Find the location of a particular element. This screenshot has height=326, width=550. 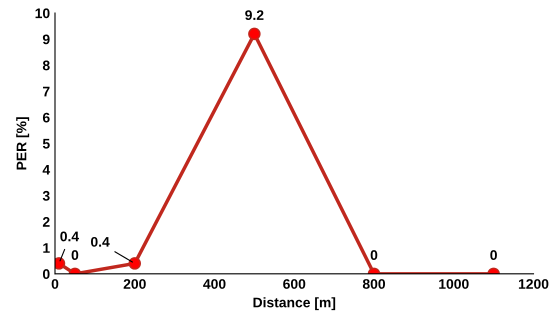

y-tick-label: 1 is located at coordinates (46, 248).